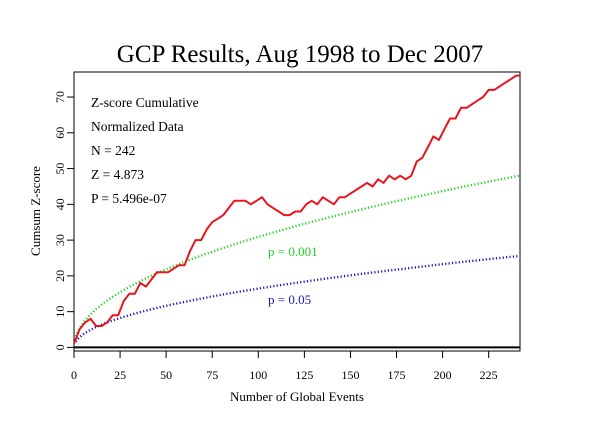 This screenshot has width=596, height=427. I want to click on y-tick-label: 30, so click(60, 240).